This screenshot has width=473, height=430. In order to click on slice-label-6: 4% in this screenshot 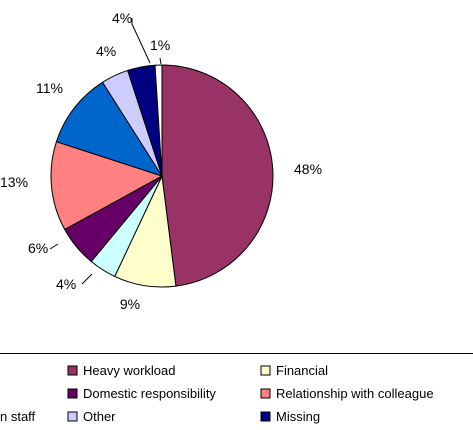, I will do `click(106, 51)`.